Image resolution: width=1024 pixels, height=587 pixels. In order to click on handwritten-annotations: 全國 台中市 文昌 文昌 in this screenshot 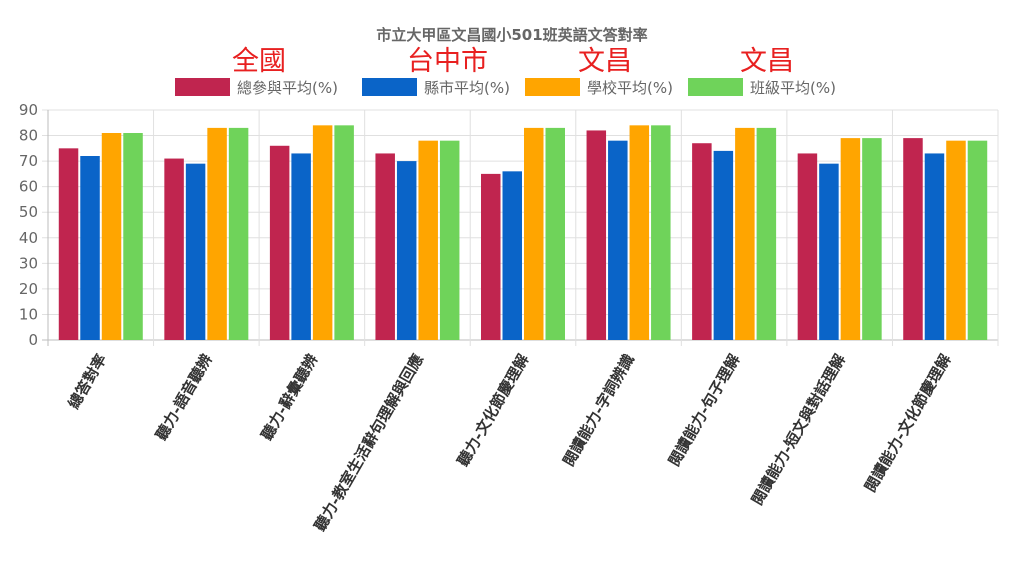, I will do `click(513, 61)`.